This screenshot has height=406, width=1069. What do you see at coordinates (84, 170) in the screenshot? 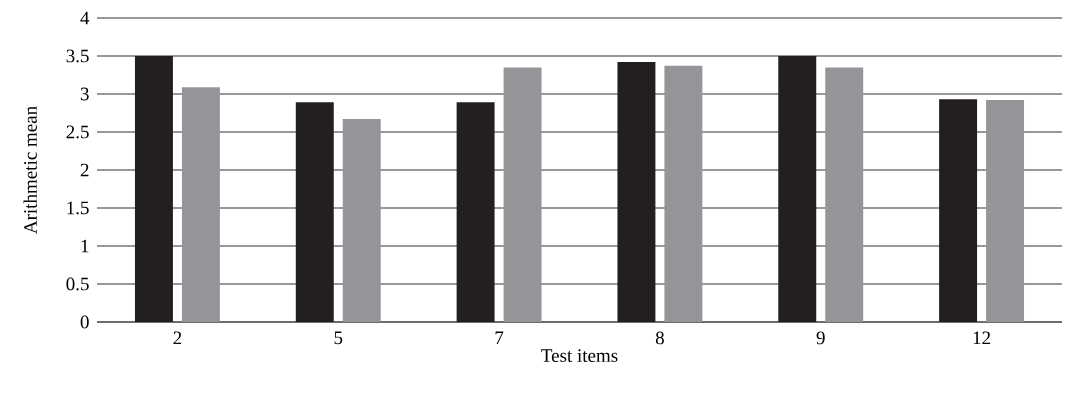
I see `y-tick-label: 2` at bounding box center [84, 170].